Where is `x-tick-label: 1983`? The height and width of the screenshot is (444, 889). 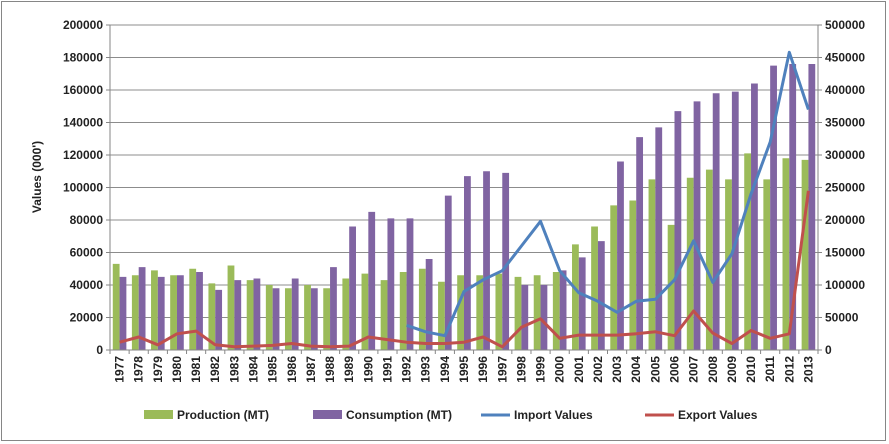 x-tick-label: 1983 is located at coordinates (234, 369).